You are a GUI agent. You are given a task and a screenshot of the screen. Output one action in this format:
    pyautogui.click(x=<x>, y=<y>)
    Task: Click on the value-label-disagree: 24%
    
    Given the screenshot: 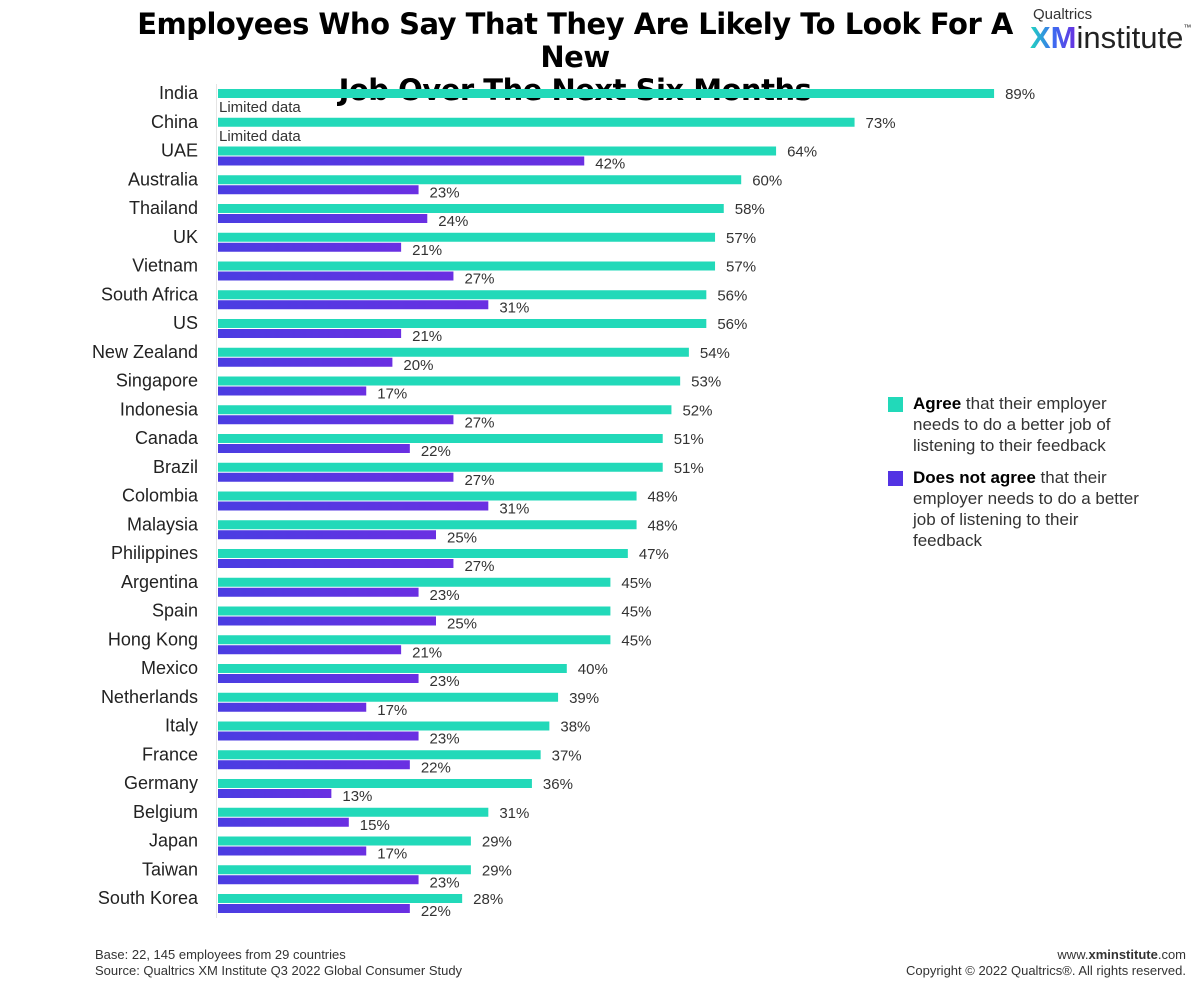 What is the action you would take?
    pyautogui.click(x=453, y=221)
    